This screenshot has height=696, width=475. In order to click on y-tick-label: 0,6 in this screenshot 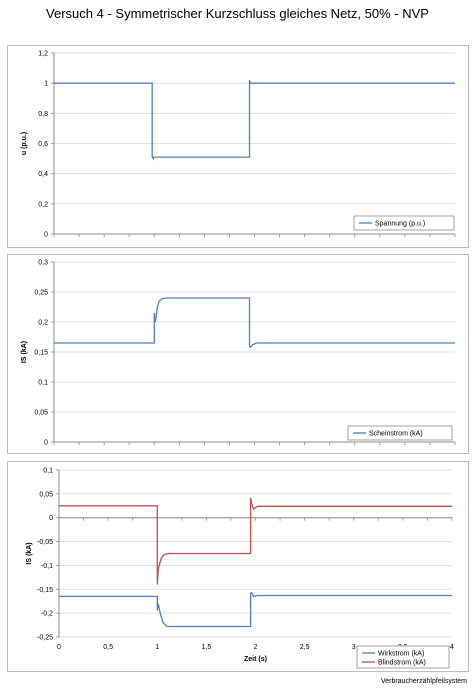, I will do `click(43, 144)`.